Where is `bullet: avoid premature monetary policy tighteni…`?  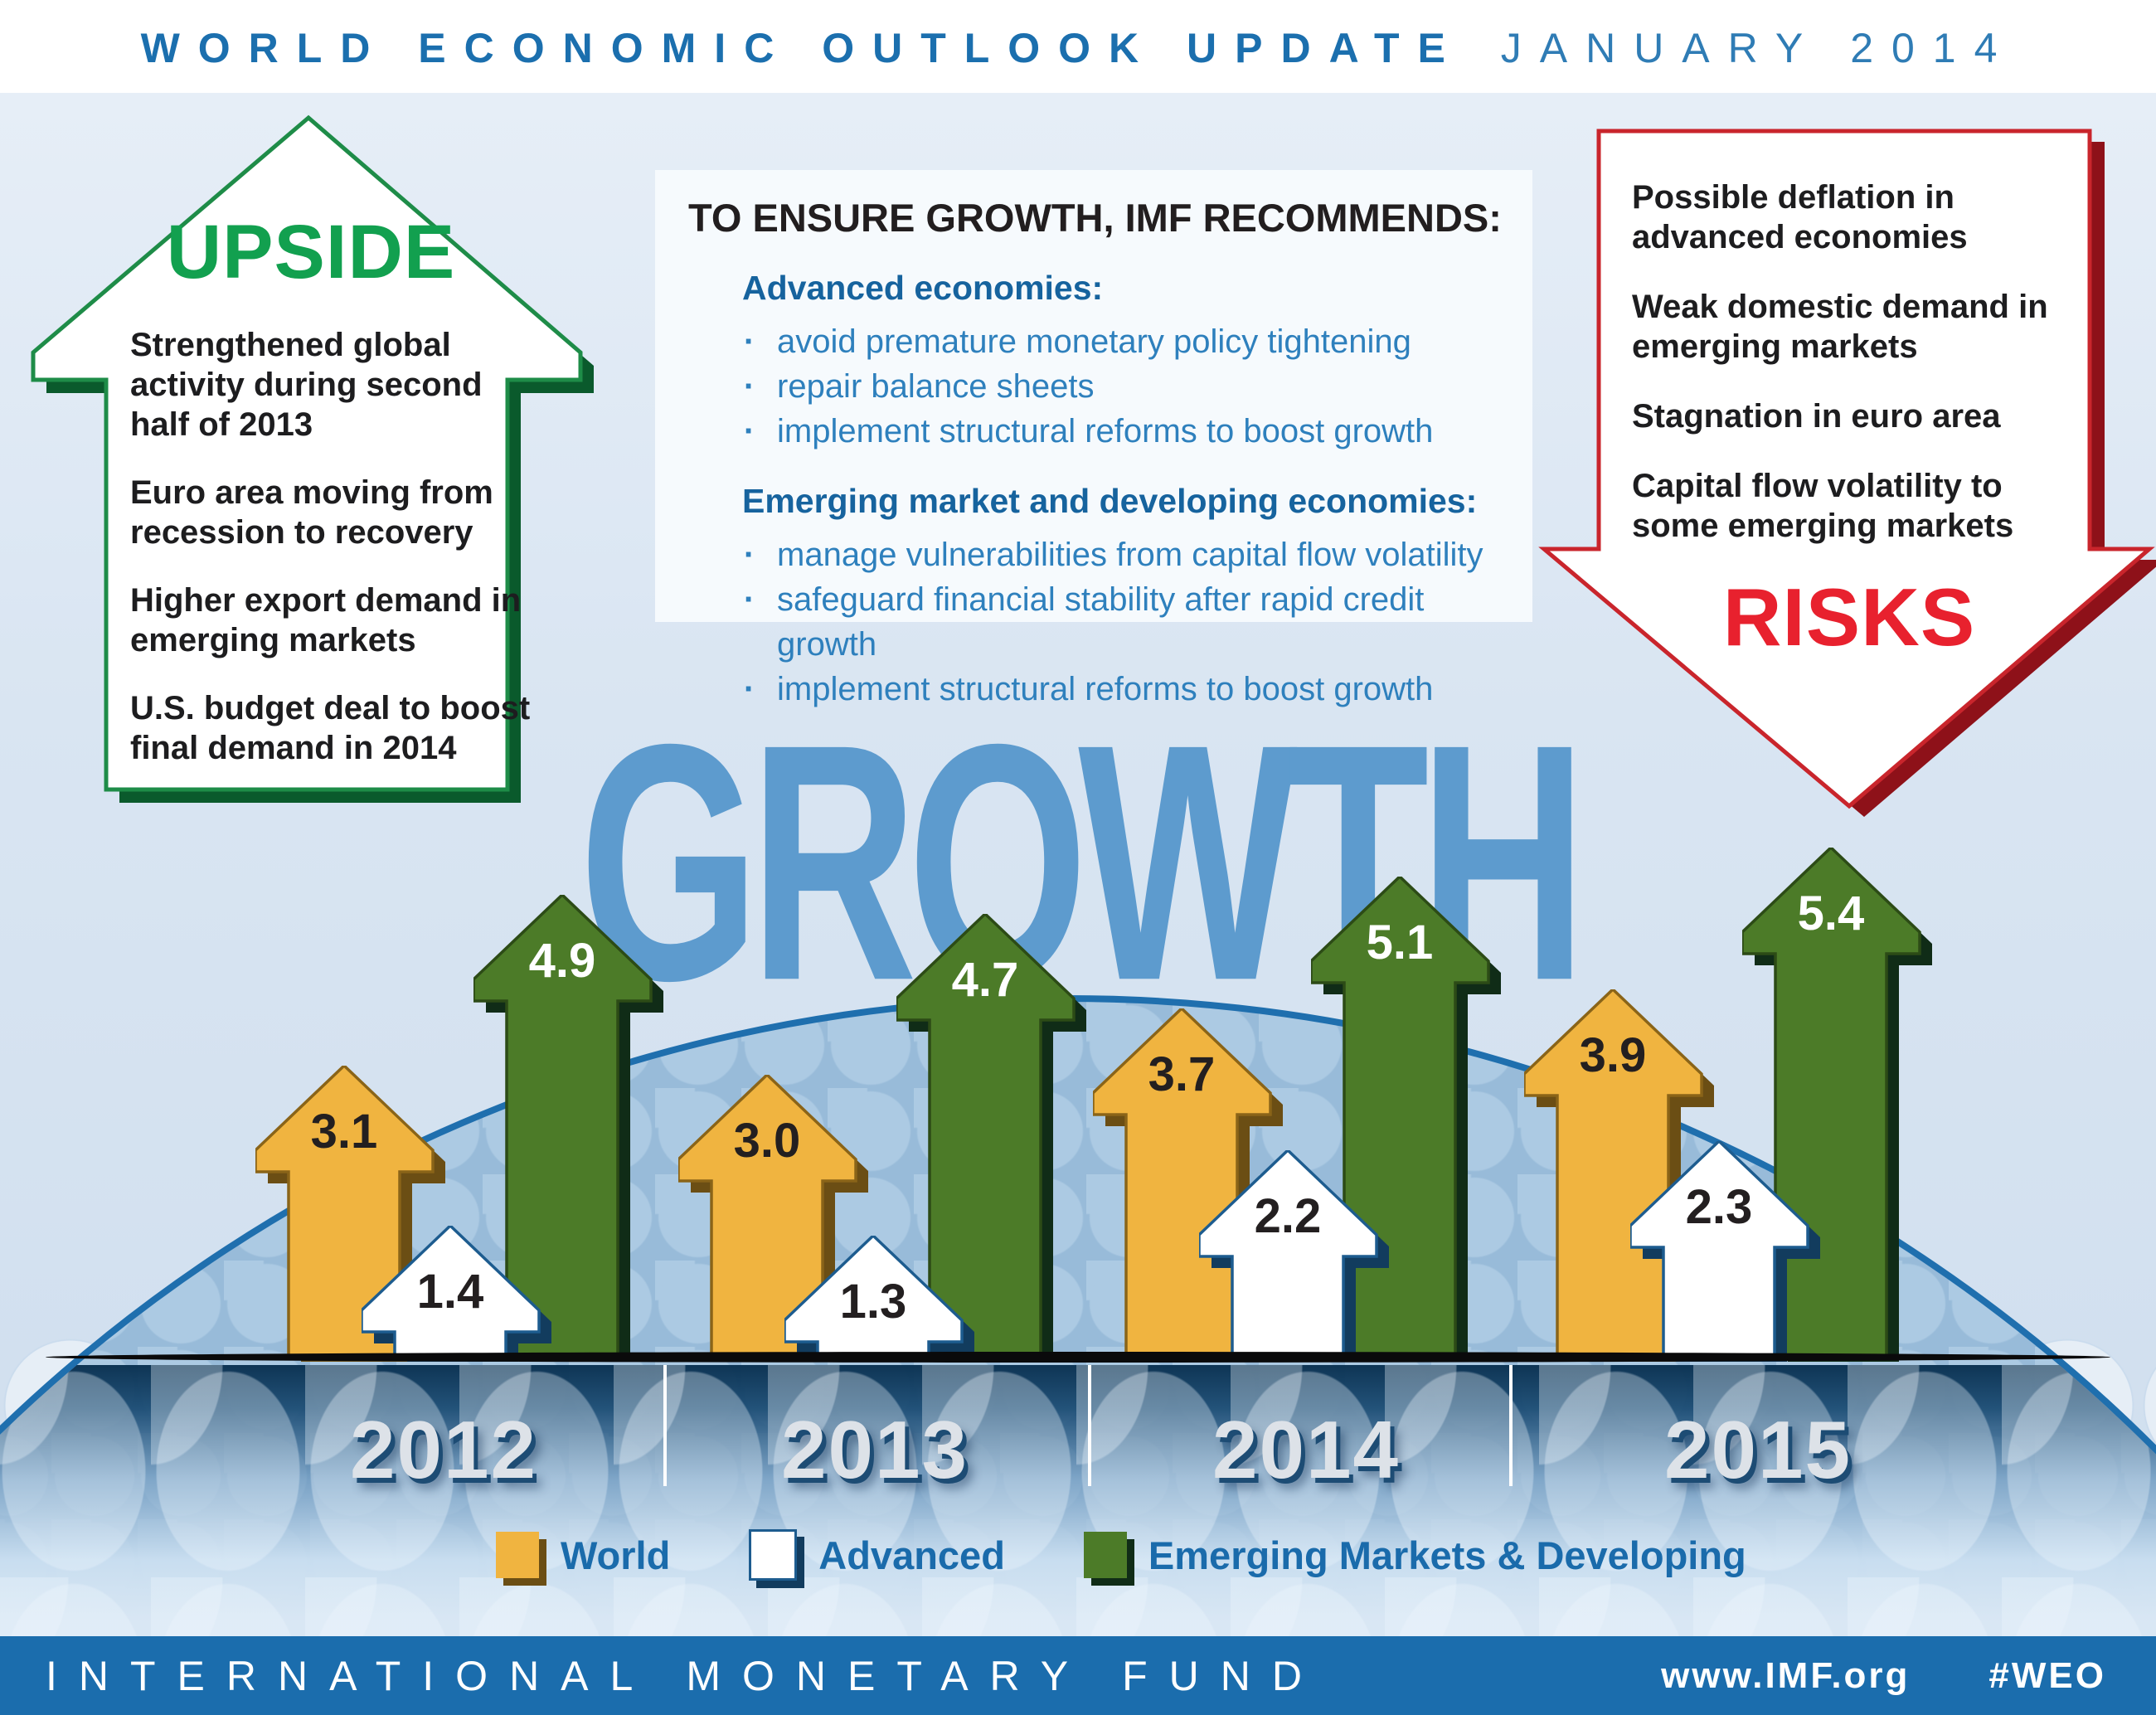 bullet: avoid premature monetary policy tighteni… is located at coordinates (1137, 341).